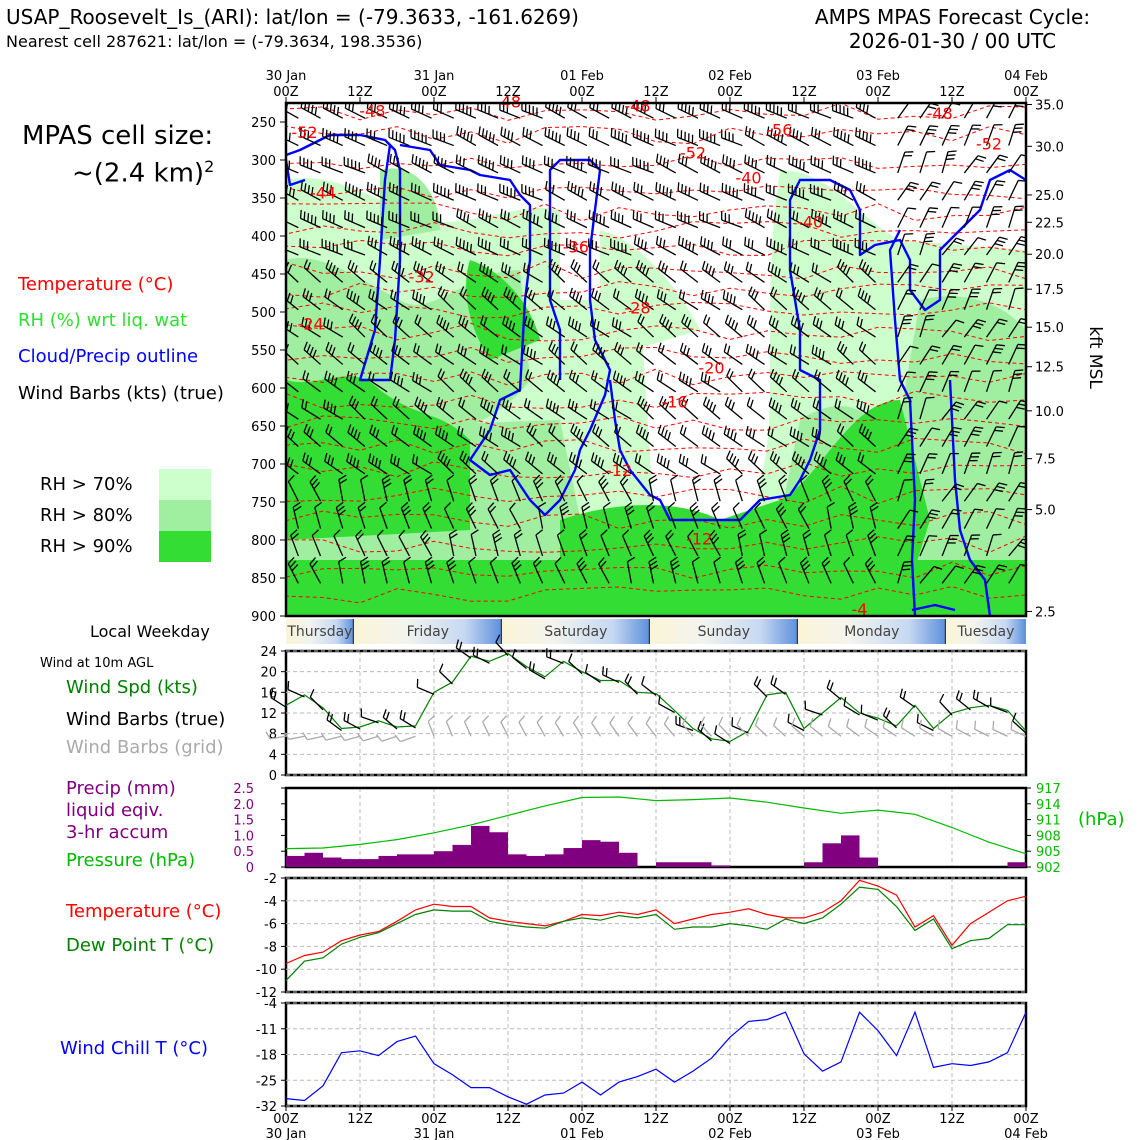 This screenshot has height=1140, width=1140. Describe the element at coordinates (266, 1030) in the screenshot. I see `y-tick-label: -11` at that location.